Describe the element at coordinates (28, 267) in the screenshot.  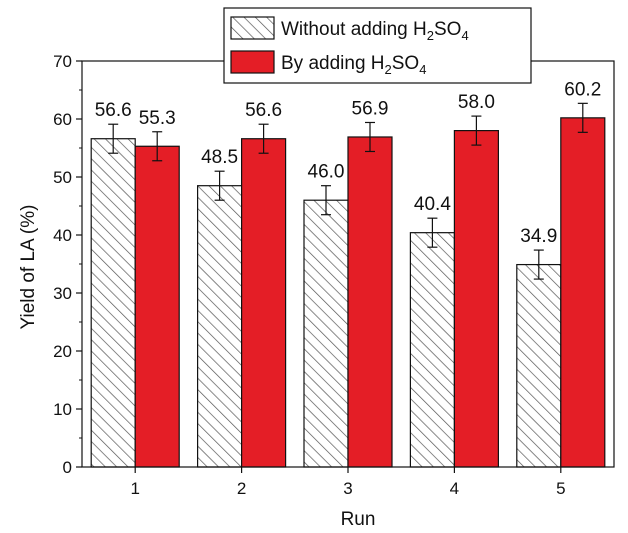
I see `y-axis-title: Yield of LA (%)` at that location.